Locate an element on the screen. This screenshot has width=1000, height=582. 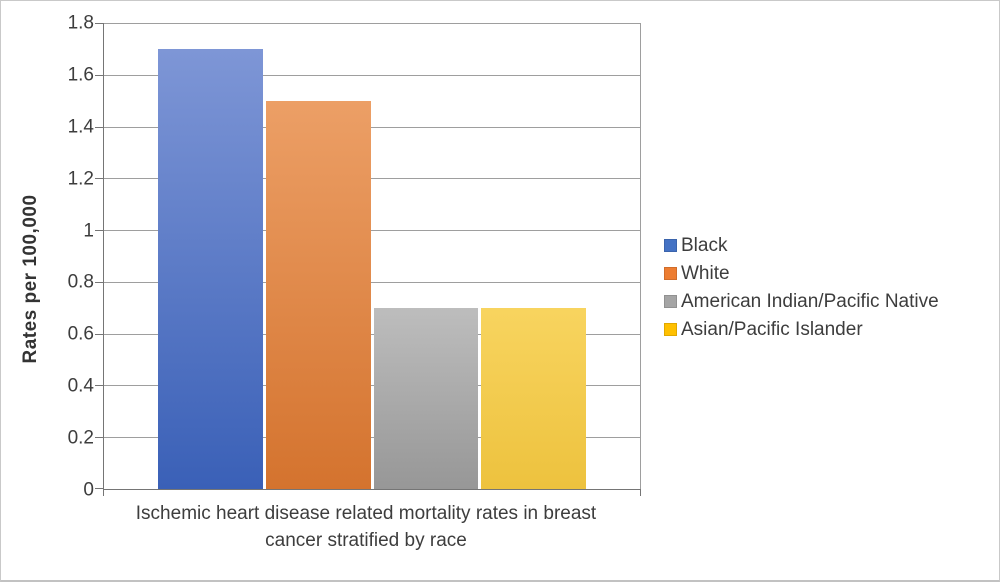
bar-black is located at coordinates (210, 268).